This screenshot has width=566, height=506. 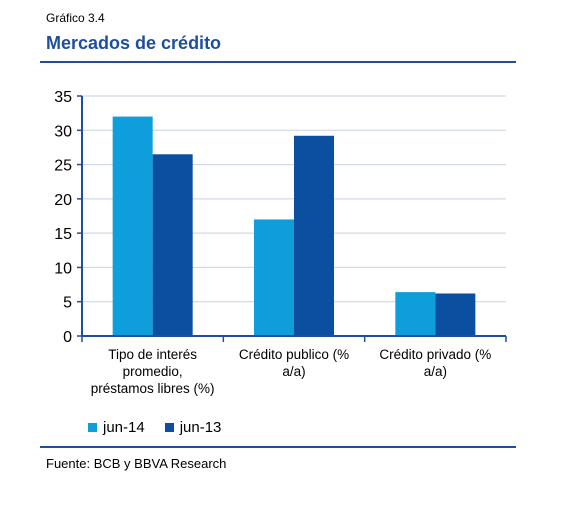 I want to click on x-category-label: Tipo de interés, so click(x=152, y=354).